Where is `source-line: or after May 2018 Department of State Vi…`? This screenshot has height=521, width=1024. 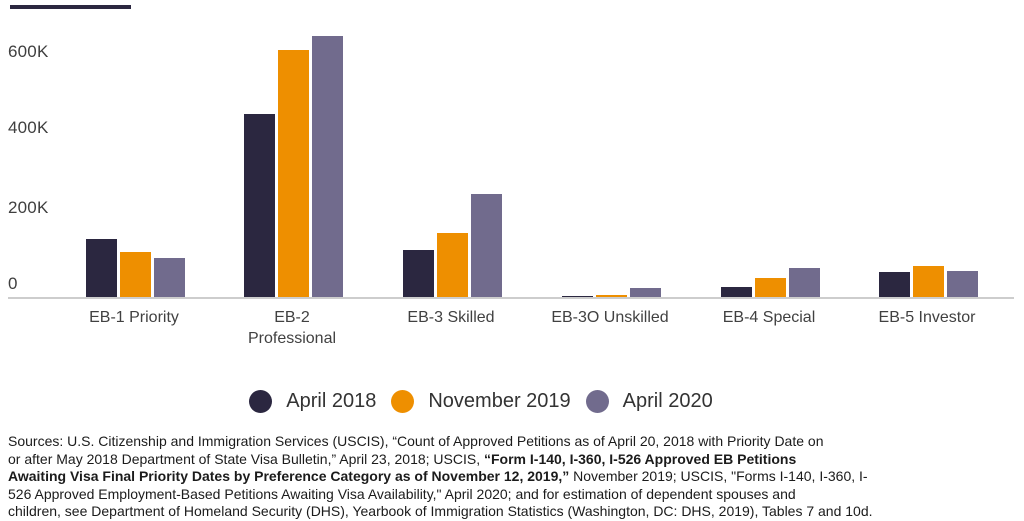
source-line: or after May 2018 Department of State Vi… is located at coordinates (402, 458).